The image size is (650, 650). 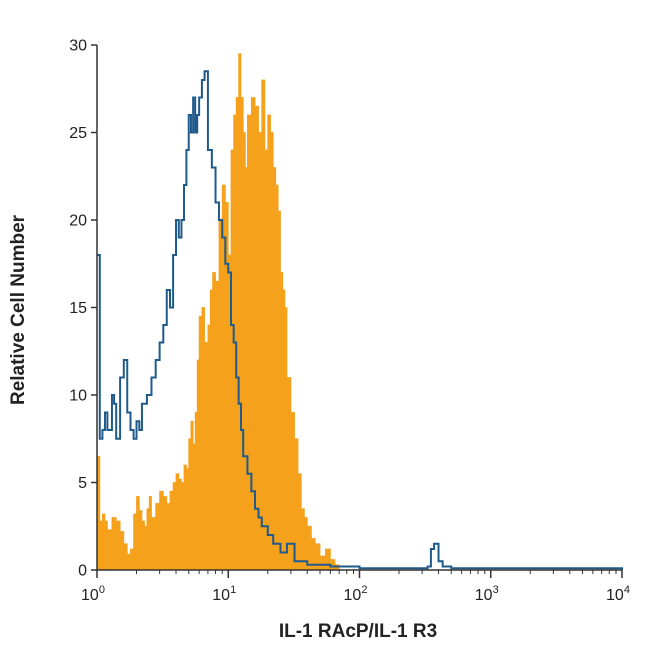 I want to click on x-tick-label: 10³, so click(x=487, y=594).